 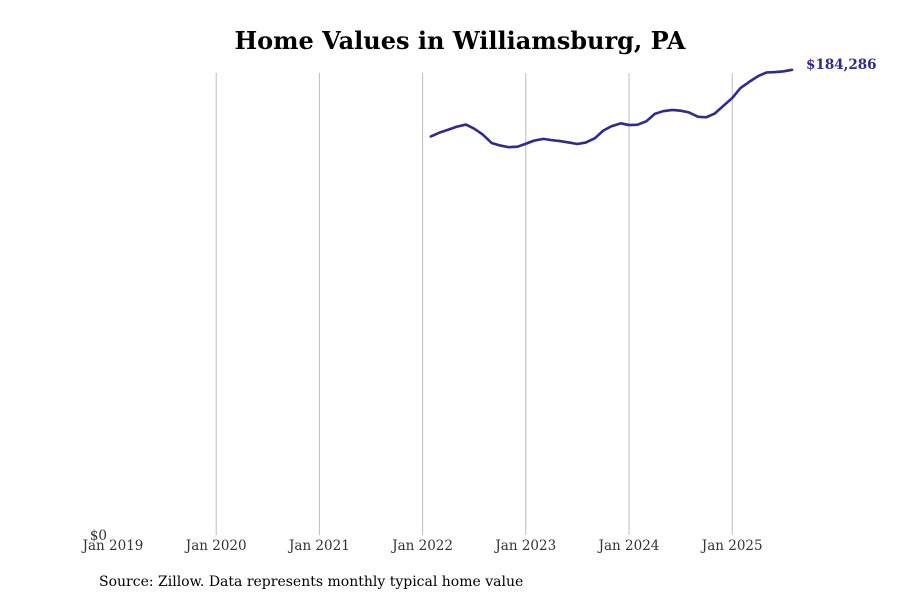 I want to click on x-tick-label: Jan 2024, so click(x=628, y=546).